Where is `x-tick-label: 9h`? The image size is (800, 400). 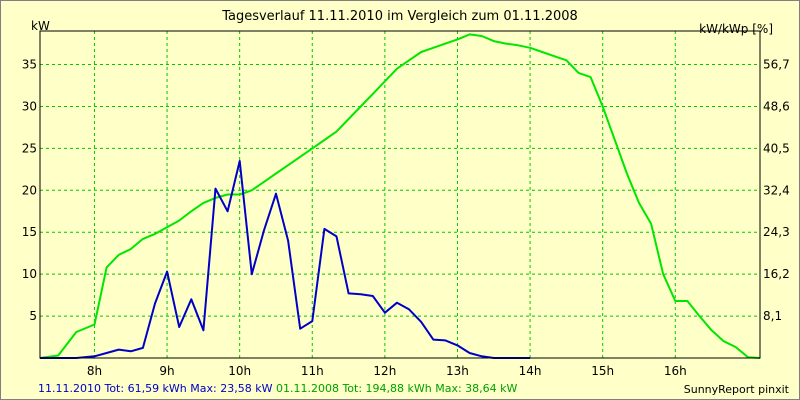 x-tick-label: 9h is located at coordinates (166, 371).